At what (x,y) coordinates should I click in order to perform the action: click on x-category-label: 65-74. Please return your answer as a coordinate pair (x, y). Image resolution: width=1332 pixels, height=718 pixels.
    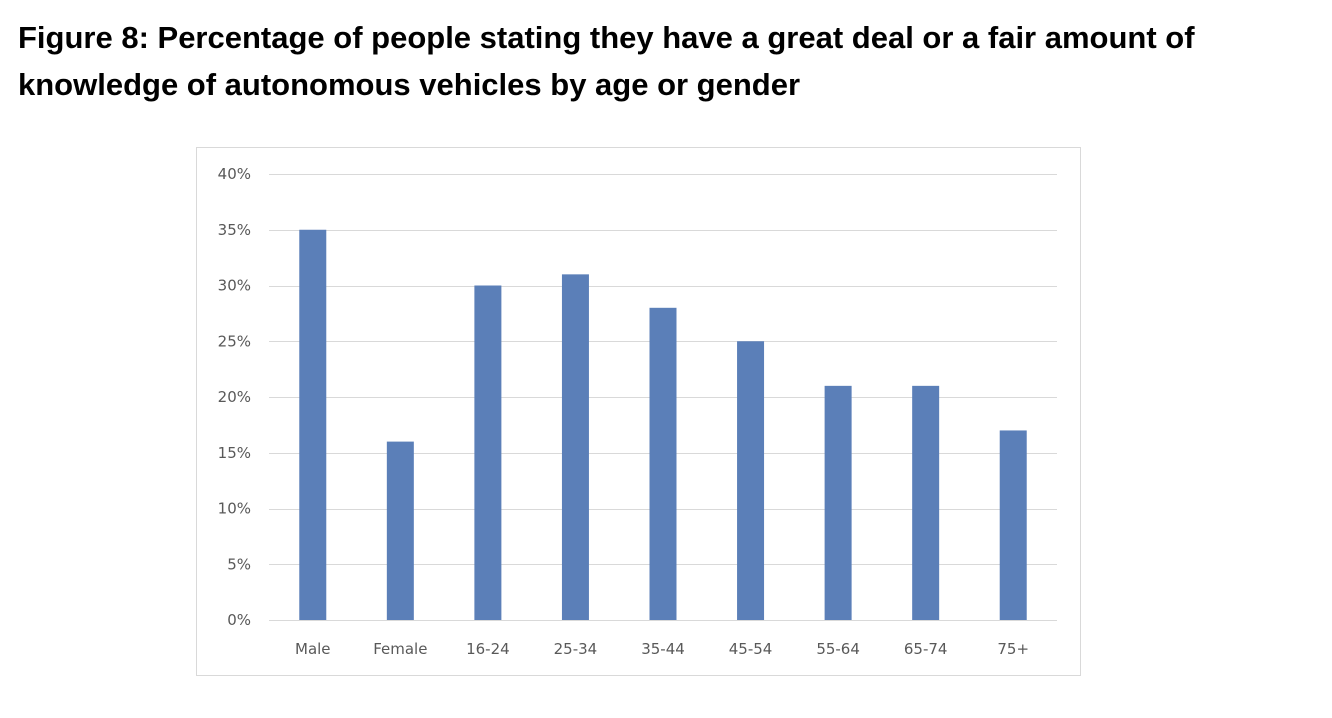
    Looking at the image, I should click on (926, 649).